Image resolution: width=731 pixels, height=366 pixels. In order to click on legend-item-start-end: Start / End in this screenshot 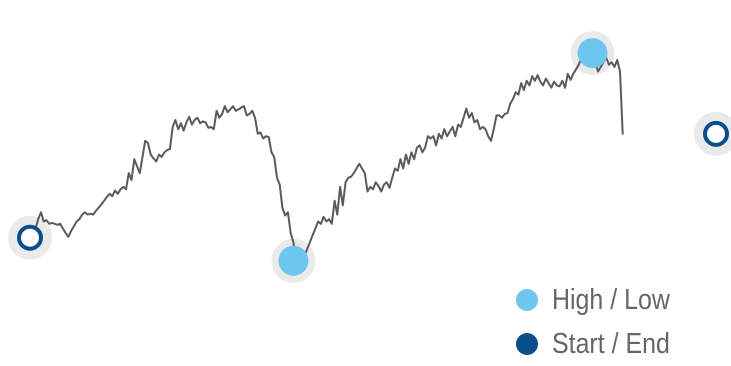, I will do `click(602, 344)`.